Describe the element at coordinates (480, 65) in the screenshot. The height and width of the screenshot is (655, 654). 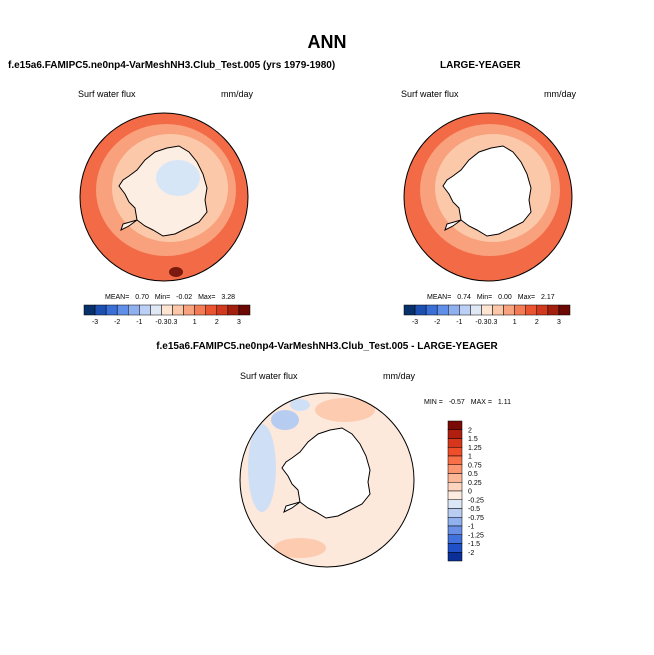
I see `panel-2-title: LARGE-YEAGER` at that location.